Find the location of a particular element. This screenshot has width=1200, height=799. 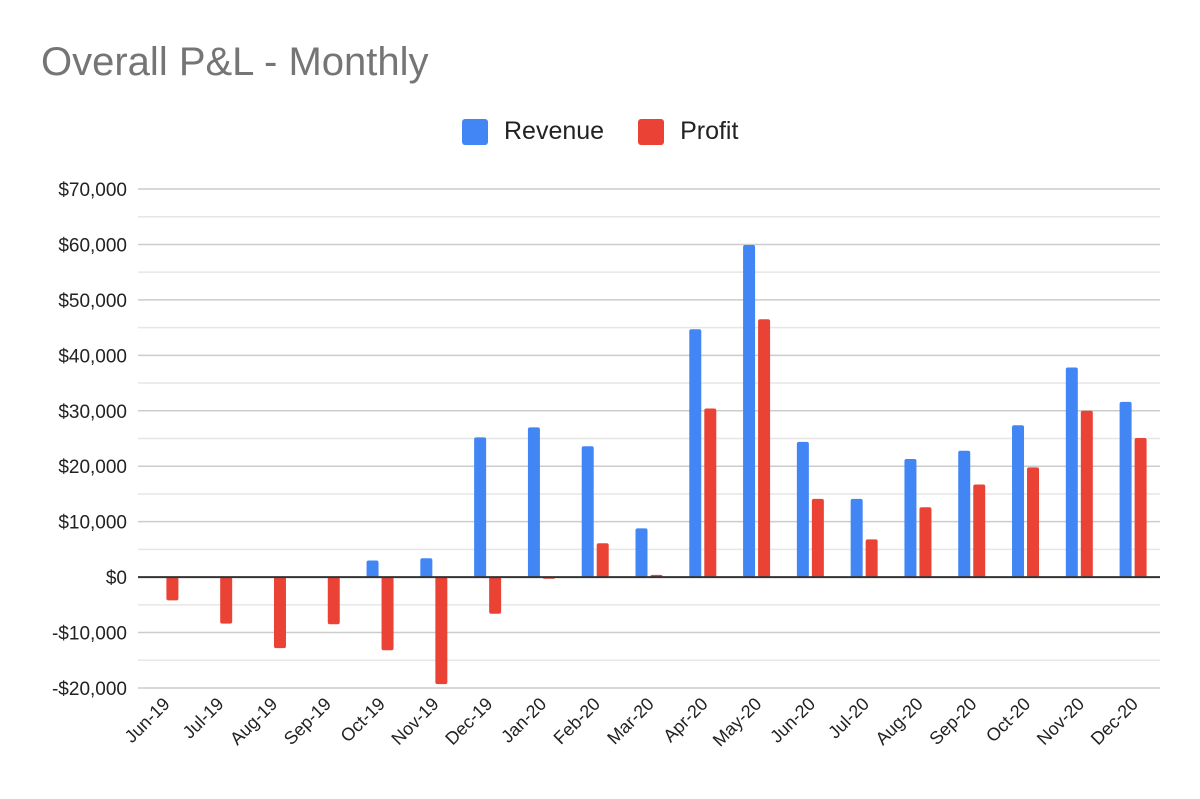

x-tick-label: Nov-20 is located at coordinates (1060, 721).